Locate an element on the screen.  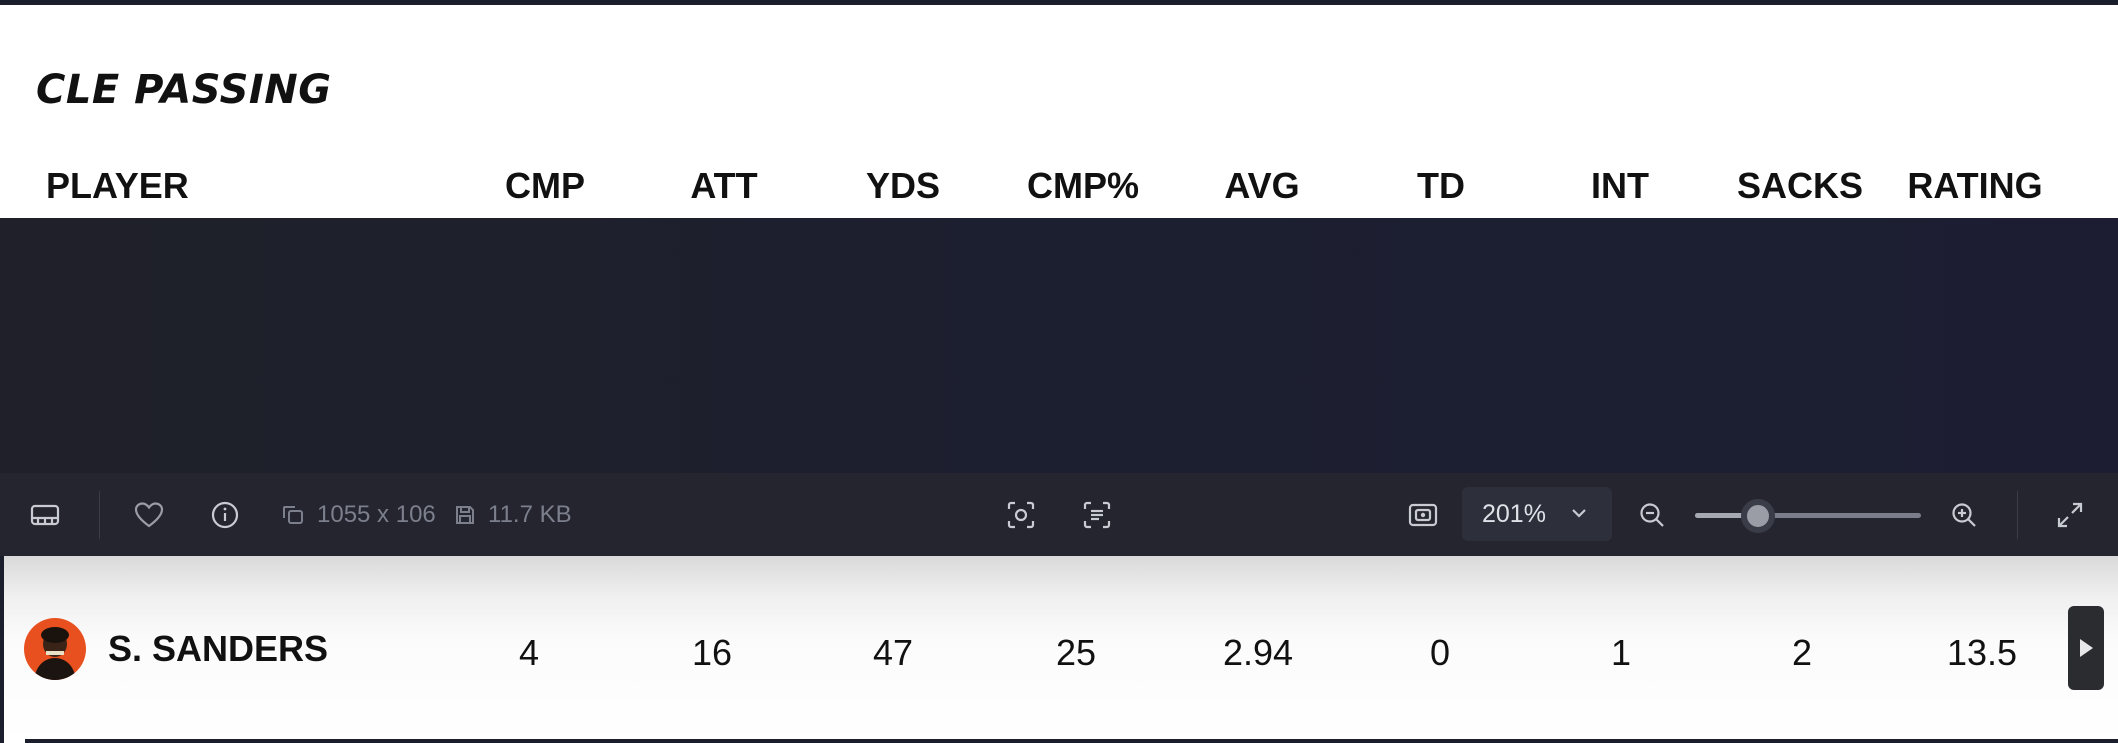
column-header-player: PLAYER is located at coordinates (117, 185).